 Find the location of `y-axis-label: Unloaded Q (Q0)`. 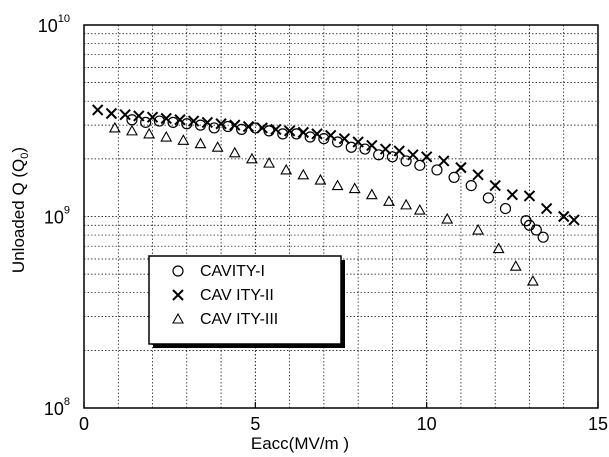

y-axis-label: Unloaded Q (Q0) is located at coordinates (20, 210).